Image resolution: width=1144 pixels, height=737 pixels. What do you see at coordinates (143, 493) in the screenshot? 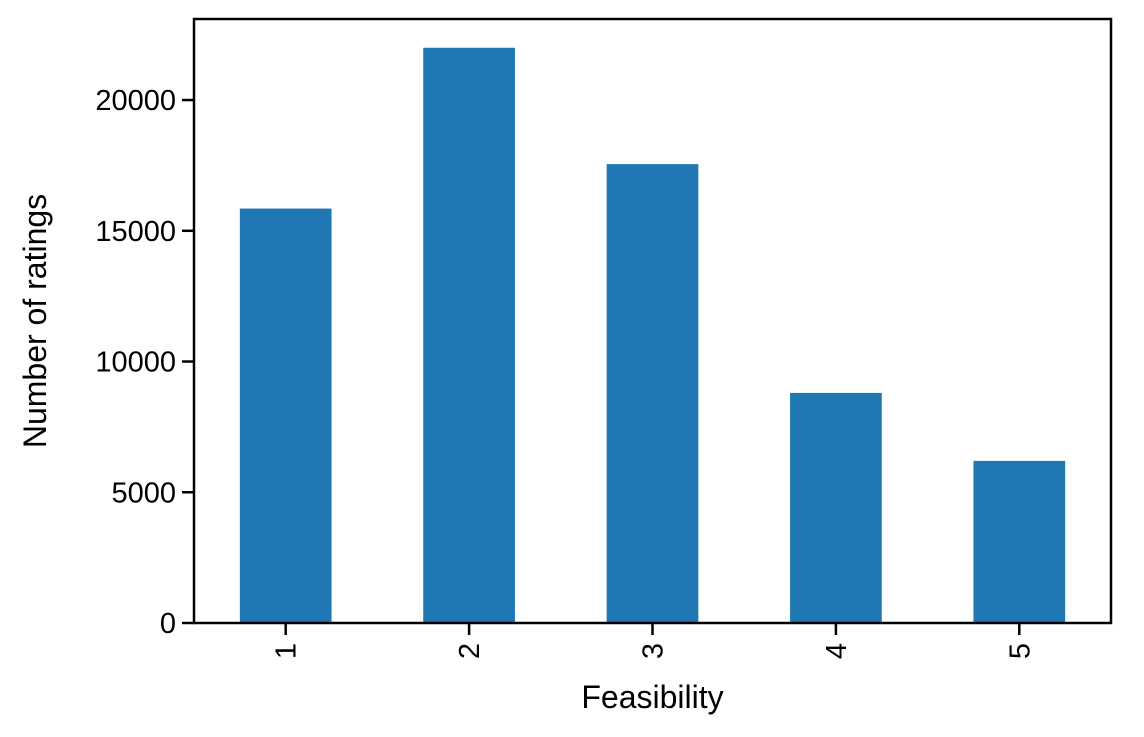
I see `y-tick-label: 5000` at bounding box center [143, 493].